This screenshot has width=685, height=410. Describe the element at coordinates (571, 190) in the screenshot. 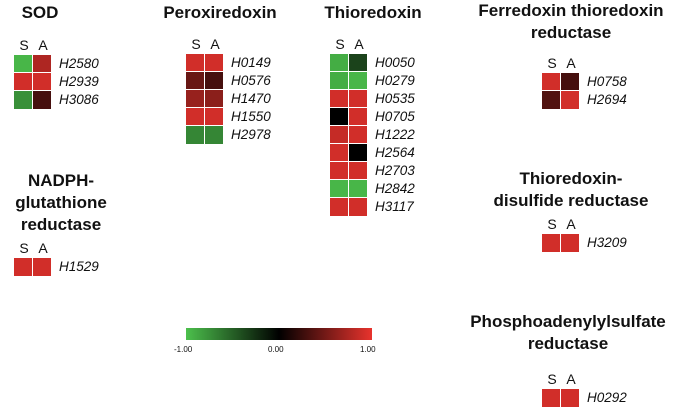

I see `panel-title: Thioredoxin-disulfide reductase` at that location.